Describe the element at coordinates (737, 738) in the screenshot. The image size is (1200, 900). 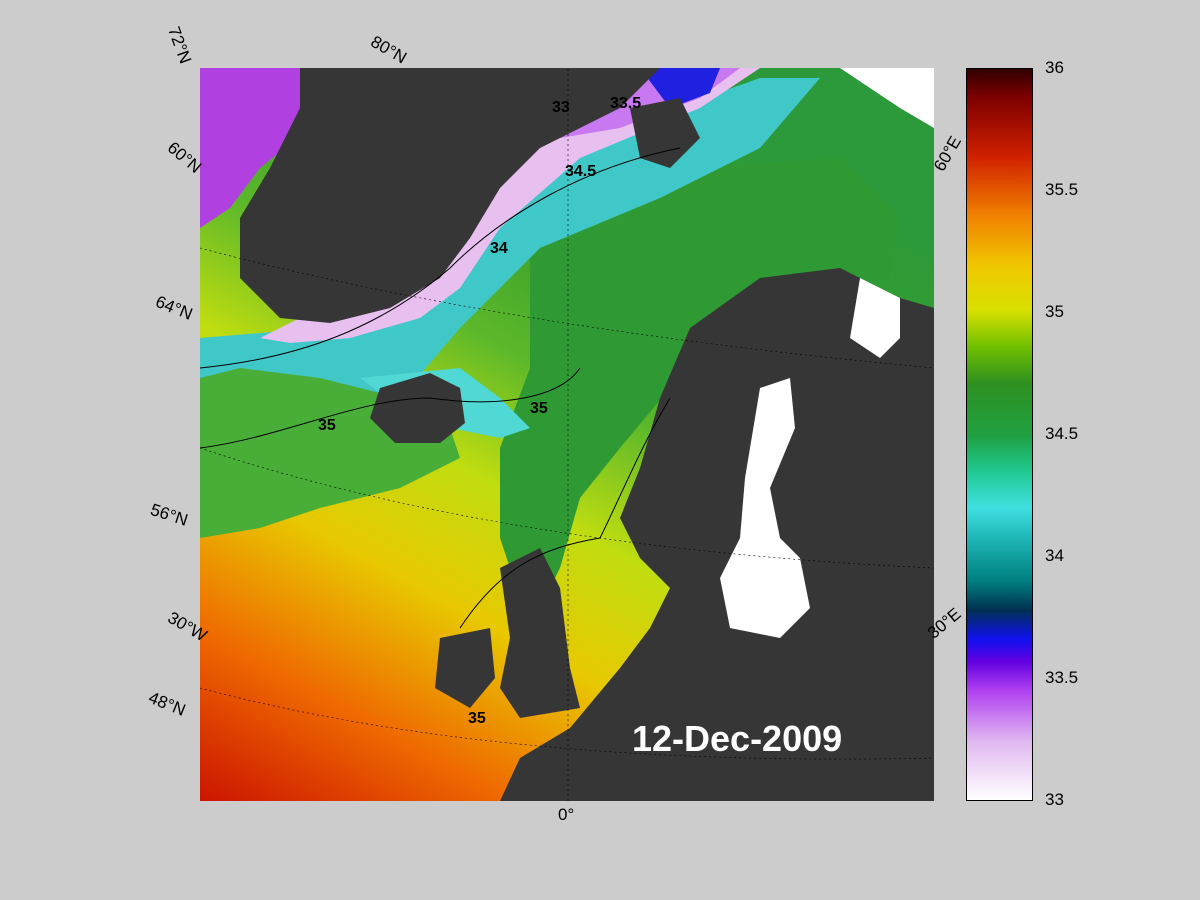
I see `date-label: 12-Dec-2009` at that location.